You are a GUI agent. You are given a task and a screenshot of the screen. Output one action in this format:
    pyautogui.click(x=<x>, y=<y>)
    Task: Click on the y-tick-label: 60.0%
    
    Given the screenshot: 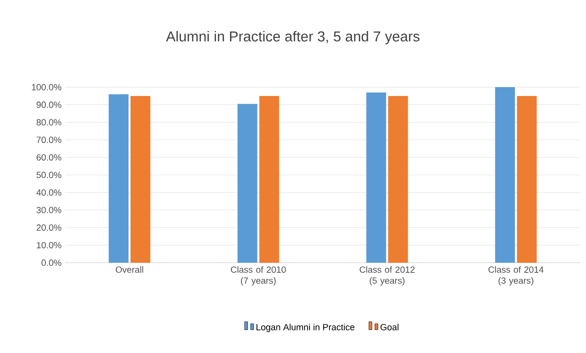 What is the action you would take?
    pyautogui.click(x=49, y=157)
    